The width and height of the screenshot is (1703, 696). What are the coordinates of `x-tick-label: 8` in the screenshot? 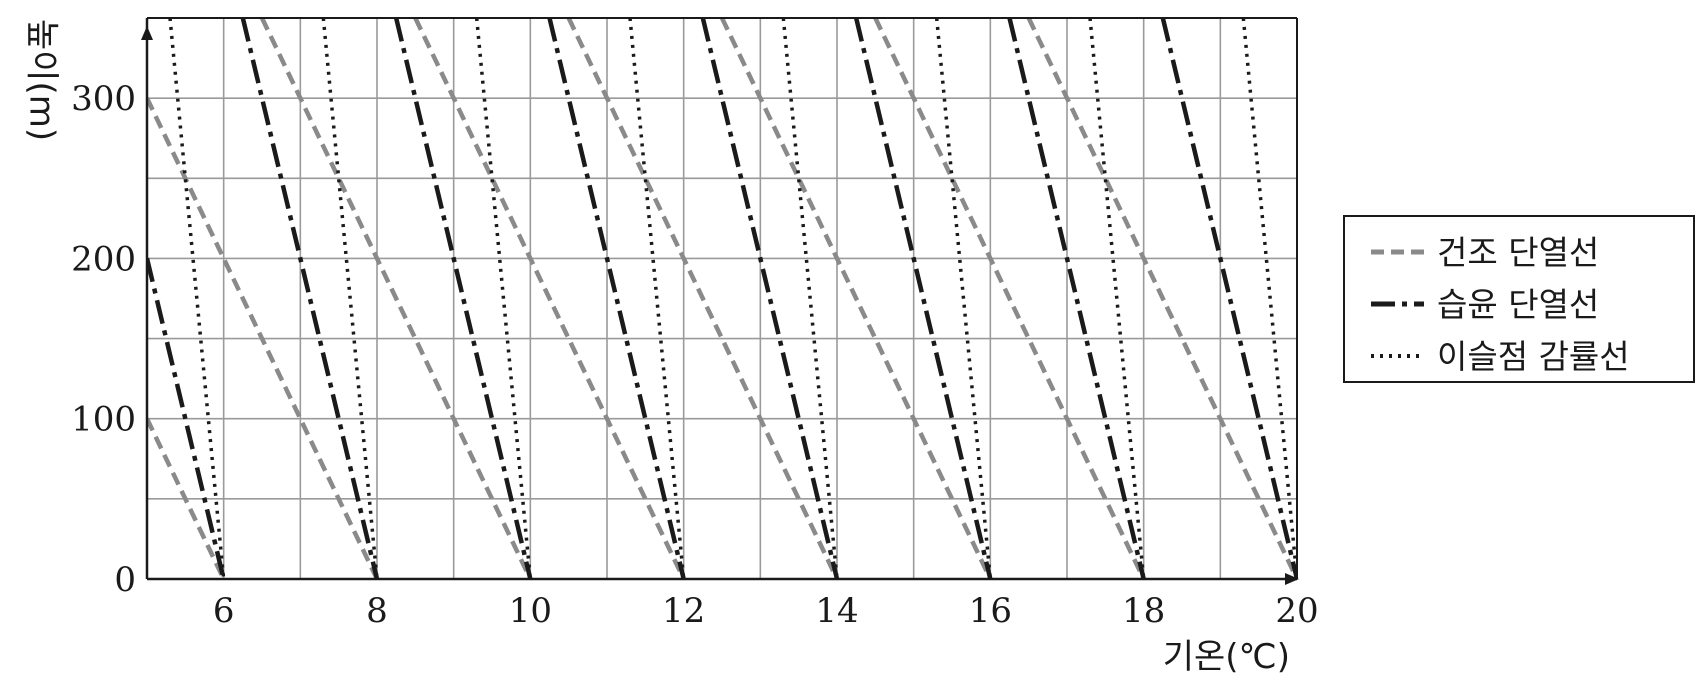 It's located at (377, 611).